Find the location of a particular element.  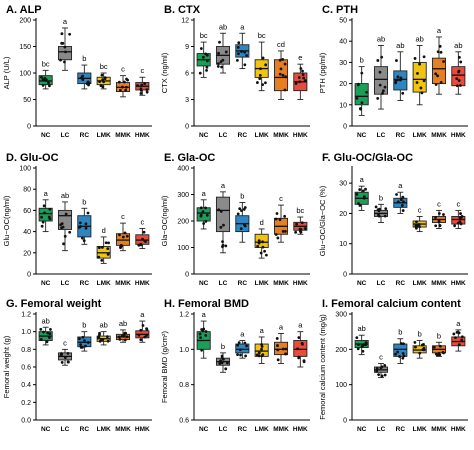

box-hmk: bc is located at coordinates (300, 220).